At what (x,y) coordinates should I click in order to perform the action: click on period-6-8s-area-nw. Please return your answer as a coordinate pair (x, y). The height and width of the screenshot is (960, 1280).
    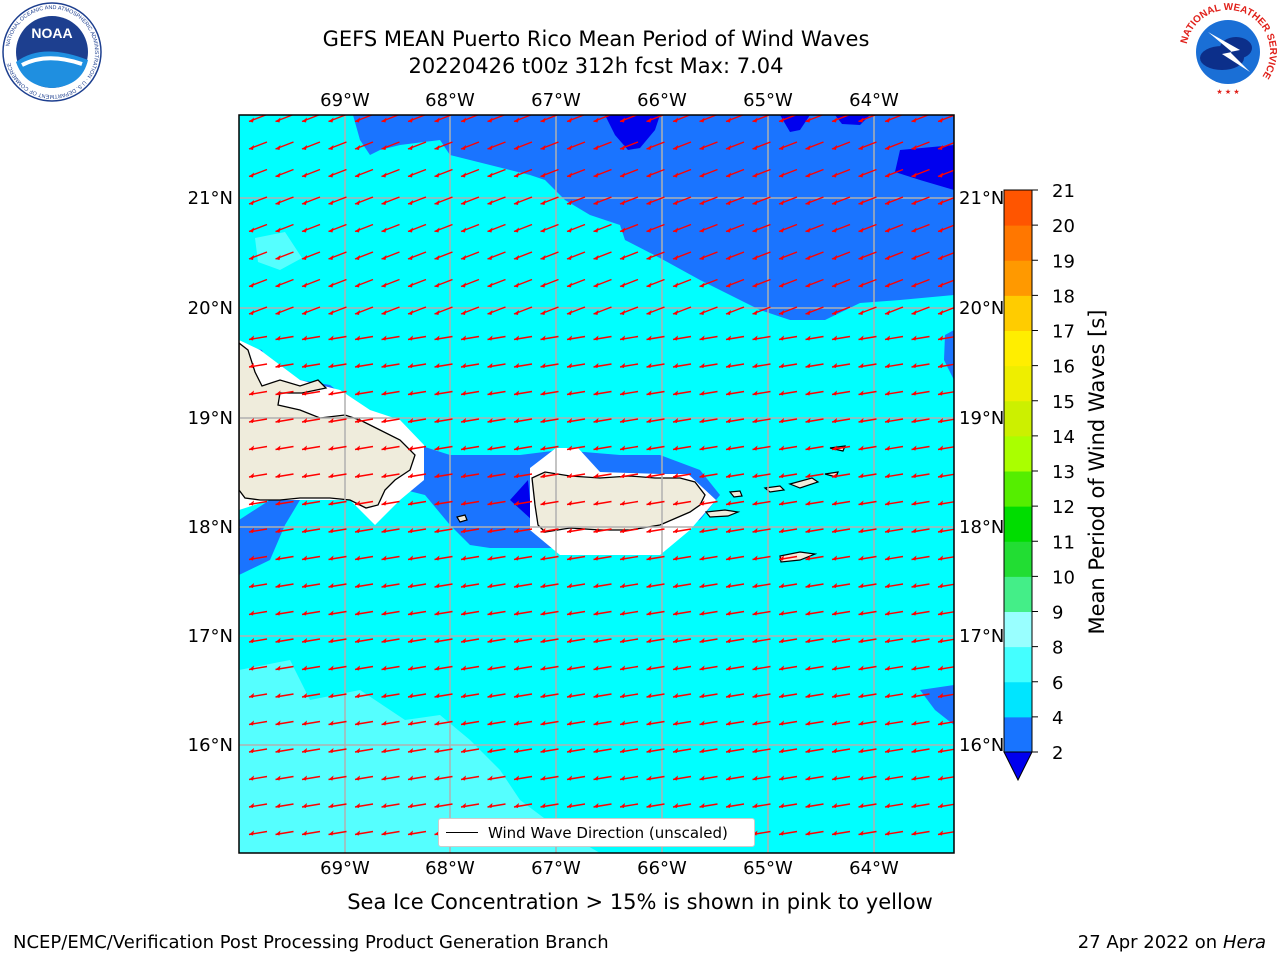
    Looking at the image, I should click on (278, 251).